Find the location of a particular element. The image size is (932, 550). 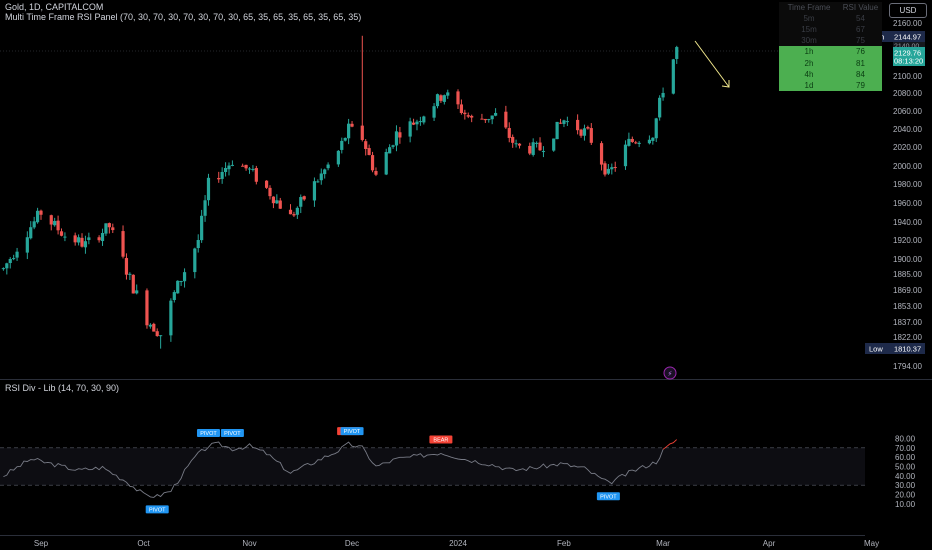

time-tick-label: Feb is located at coordinates (564, 543).